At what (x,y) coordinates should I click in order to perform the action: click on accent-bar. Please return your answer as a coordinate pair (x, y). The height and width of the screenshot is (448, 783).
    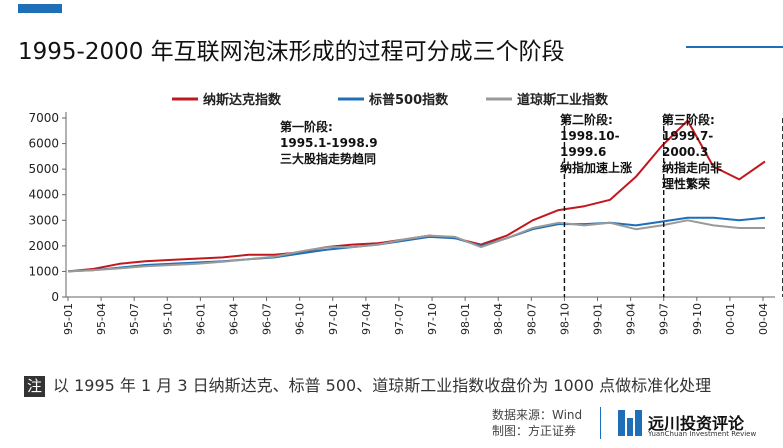
    Looking at the image, I should click on (40, 8).